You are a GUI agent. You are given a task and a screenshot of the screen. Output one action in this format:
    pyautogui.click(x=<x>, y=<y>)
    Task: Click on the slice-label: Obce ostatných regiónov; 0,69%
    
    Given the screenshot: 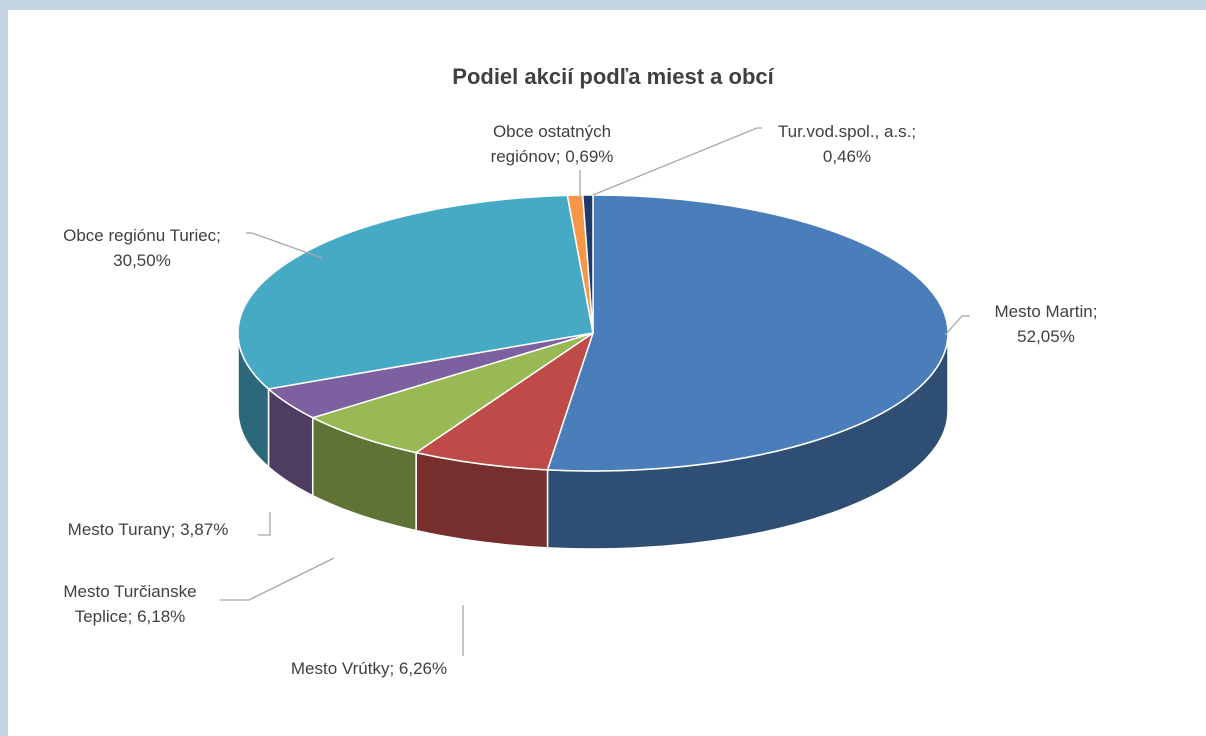 What is the action you would take?
    pyautogui.click(x=552, y=144)
    